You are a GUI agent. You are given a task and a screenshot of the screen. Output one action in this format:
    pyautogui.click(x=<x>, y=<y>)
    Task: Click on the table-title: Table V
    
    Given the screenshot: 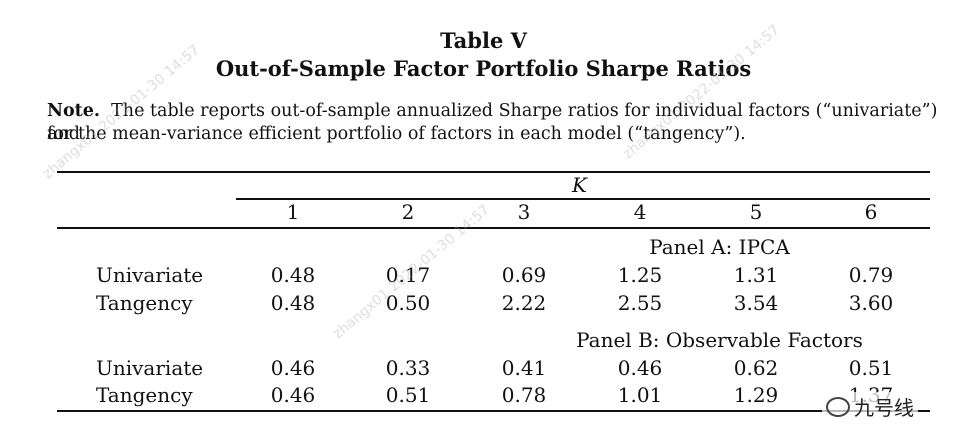 What is the action you would take?
    pyautogui.click(x=483, y=40)
    